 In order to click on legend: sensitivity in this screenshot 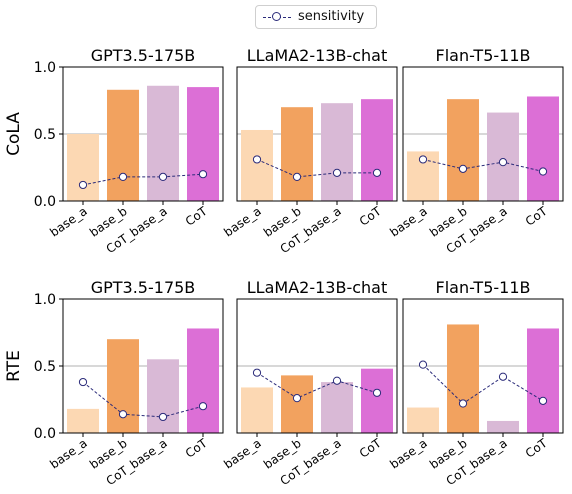, I will do `click(316, 17)`.